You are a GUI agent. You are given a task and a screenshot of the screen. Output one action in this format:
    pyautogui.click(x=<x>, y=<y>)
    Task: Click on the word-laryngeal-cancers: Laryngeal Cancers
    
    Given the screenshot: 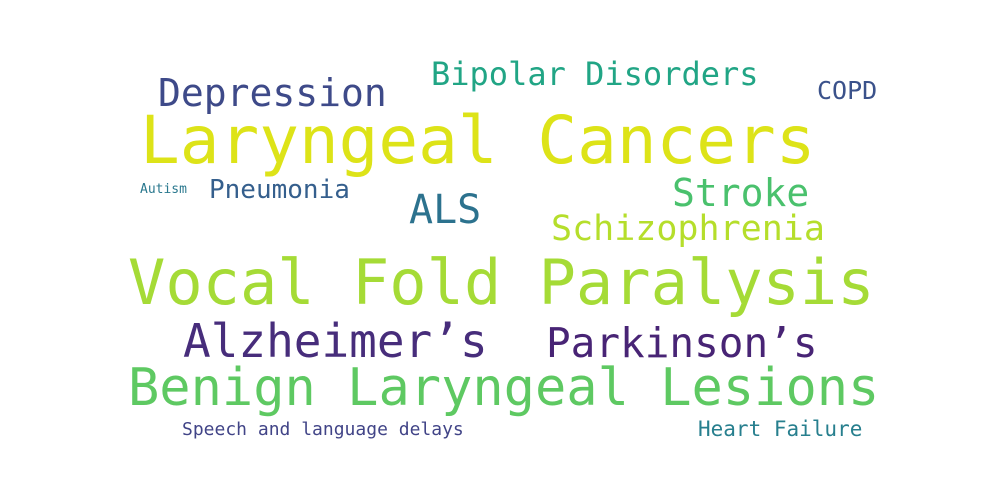 What is the action you would take?
    pyautogui.click(x=478, y=140)
    